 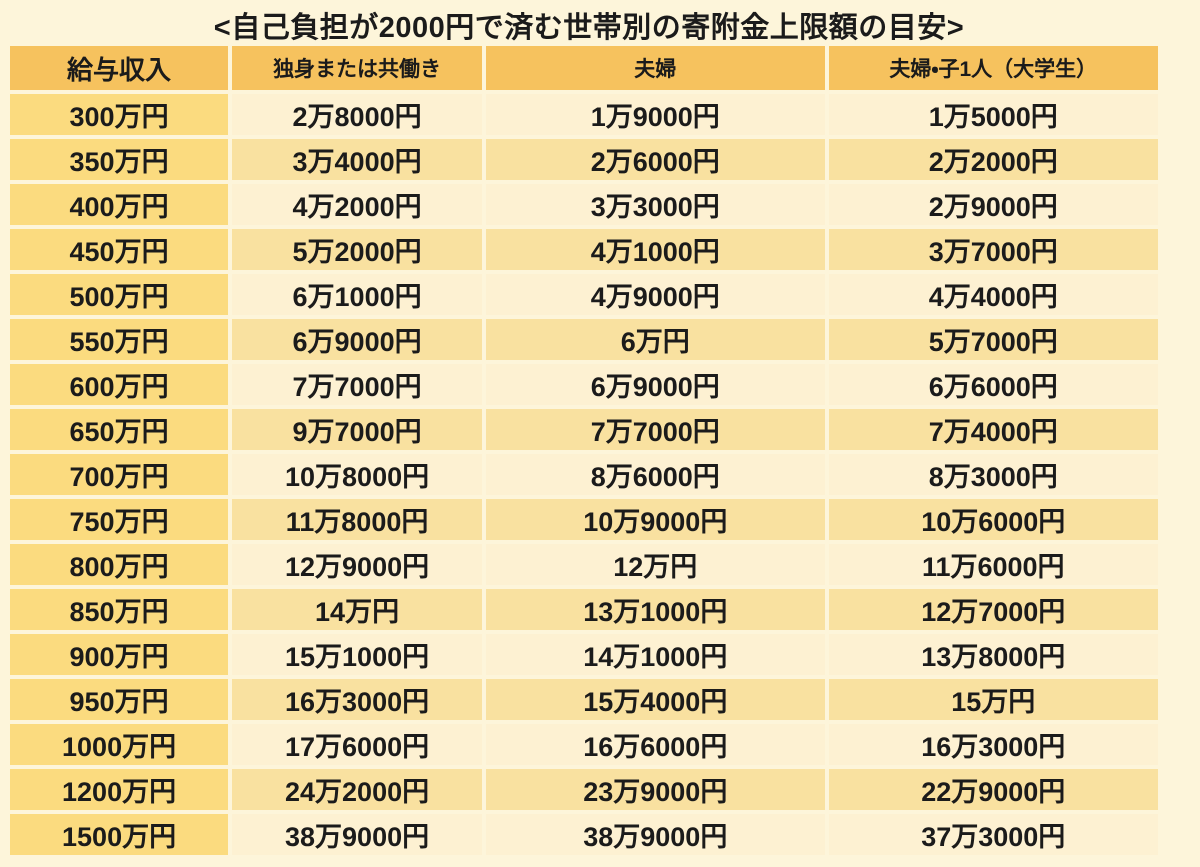 What do you see at coordinates (993, 429) in the screenshot?
I see `value-cell: 7万4000円` at bounding box center [993, 429].